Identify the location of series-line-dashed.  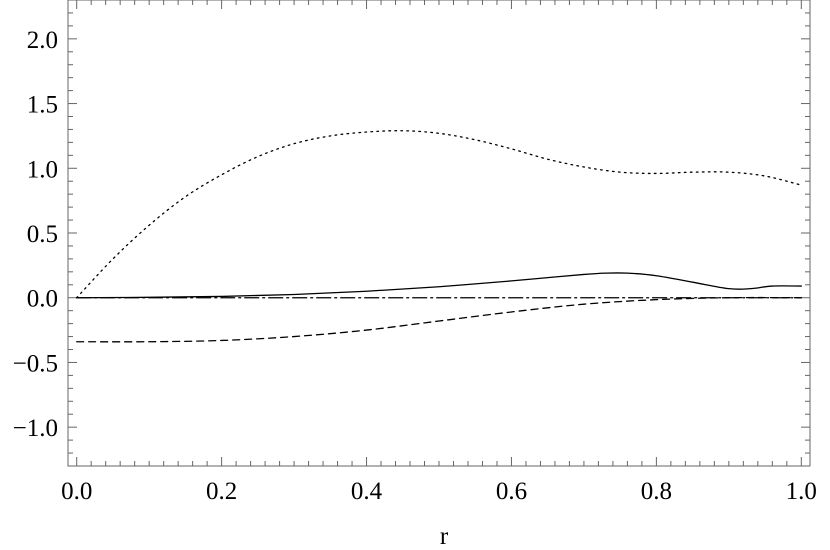
(439, 319).